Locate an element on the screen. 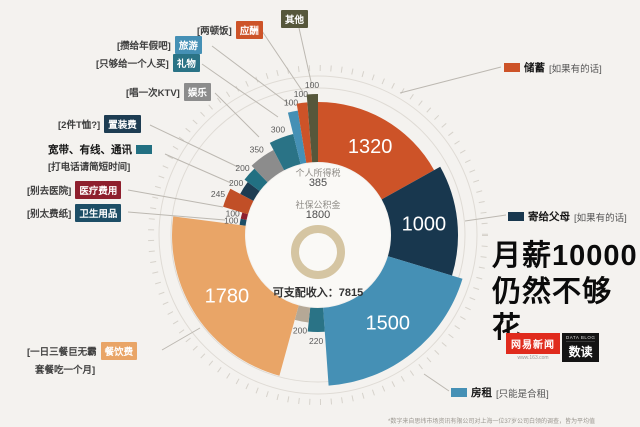 Image resolution: width=640 pixels, height=427 pixels. callout-label: 宽带、有线、通讯 is located at coordinates (90, 150).